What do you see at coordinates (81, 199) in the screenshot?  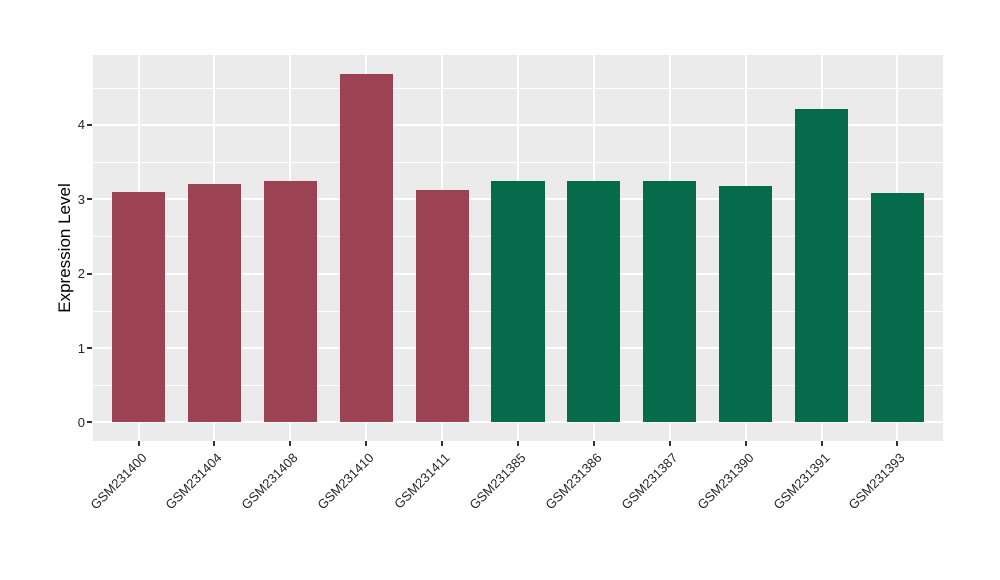 I see `y-tick-label: 3` at bounding box center [81, 199].